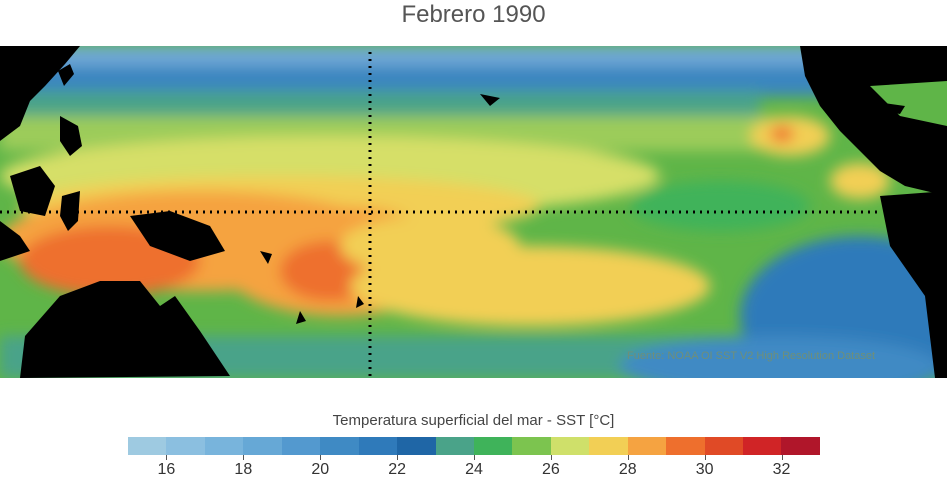 This screenshot has width=947, height=480. I want to click on colorbar-ticks: 16 18 20 22 24 26 28 30 32, so click(474, 467).